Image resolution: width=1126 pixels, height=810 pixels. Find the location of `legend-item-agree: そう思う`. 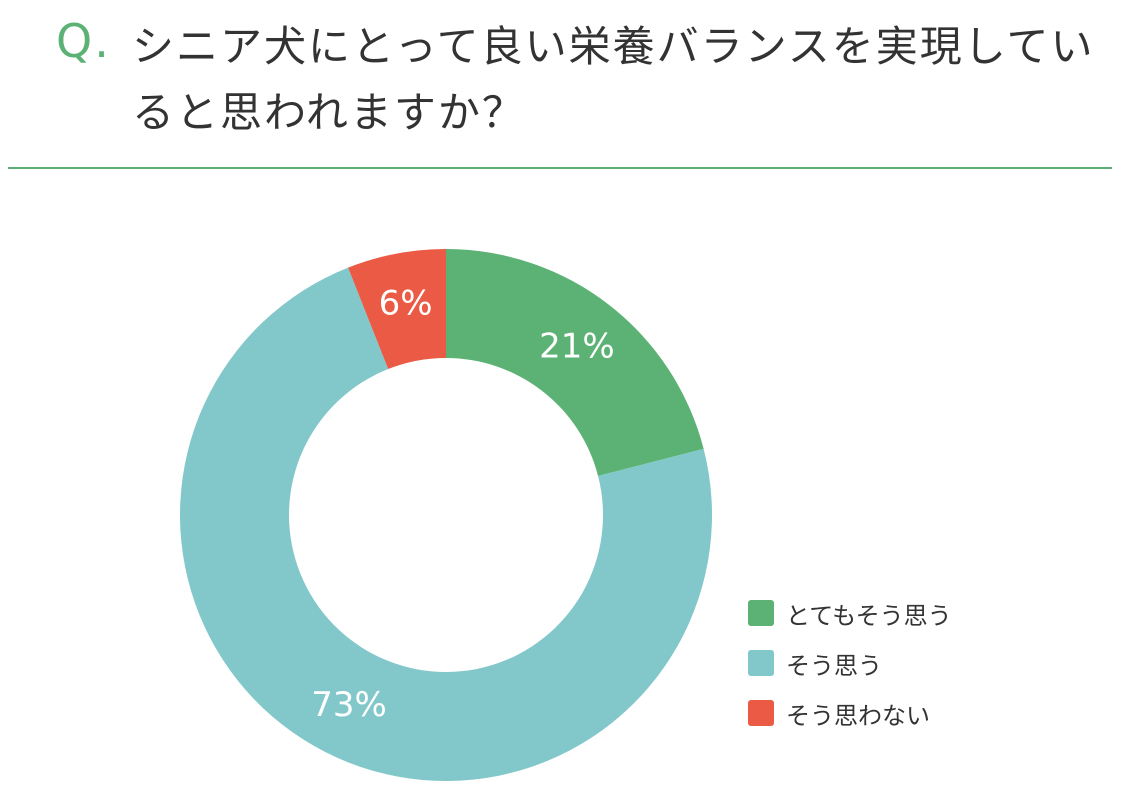

legend-item-agree: そう思う is located at coordinates (850, 663).